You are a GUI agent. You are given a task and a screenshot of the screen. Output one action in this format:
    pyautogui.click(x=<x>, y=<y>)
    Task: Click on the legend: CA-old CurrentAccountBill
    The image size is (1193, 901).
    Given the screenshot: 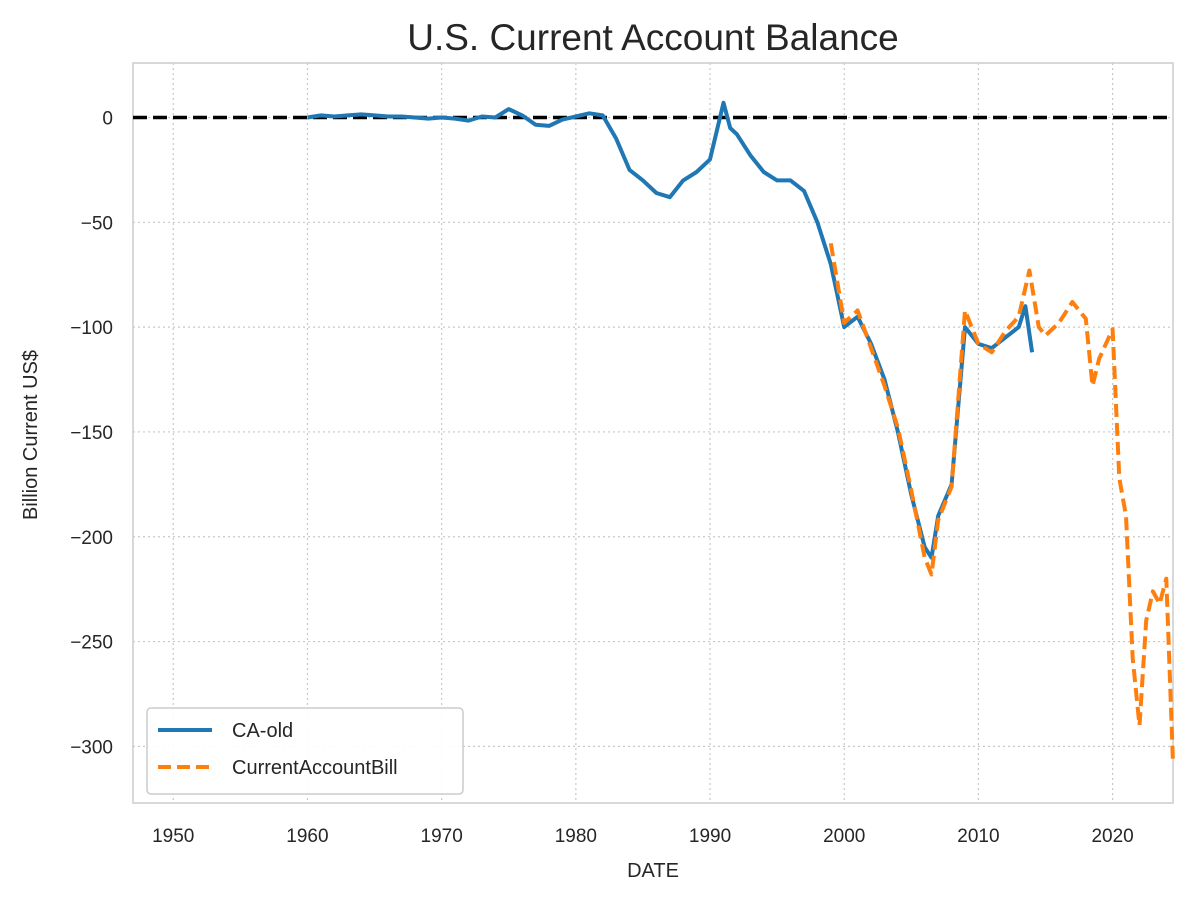 What is the action you would take?
    pyautogui.click(x=305, y=751)
    